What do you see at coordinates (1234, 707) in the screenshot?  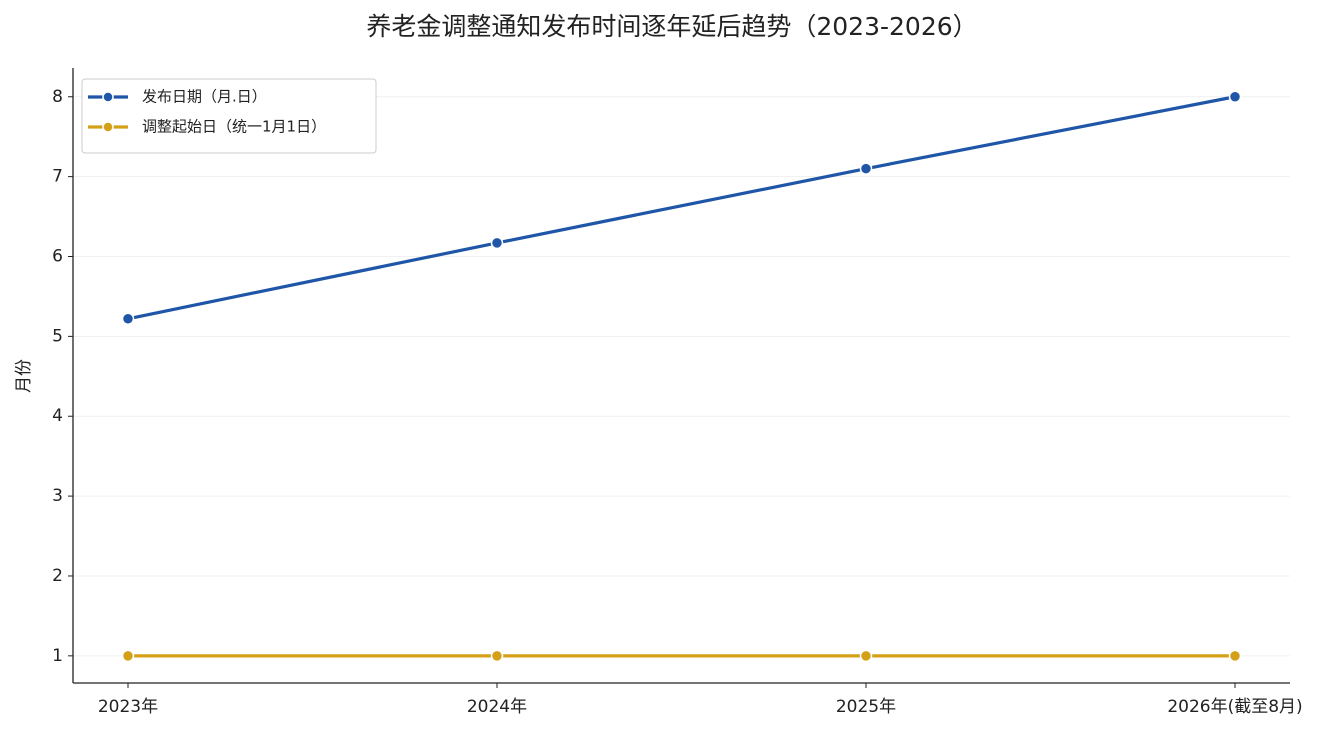 I see `x-tick-label: 2026年(截至8月)` at bounding box center [1234, 707].